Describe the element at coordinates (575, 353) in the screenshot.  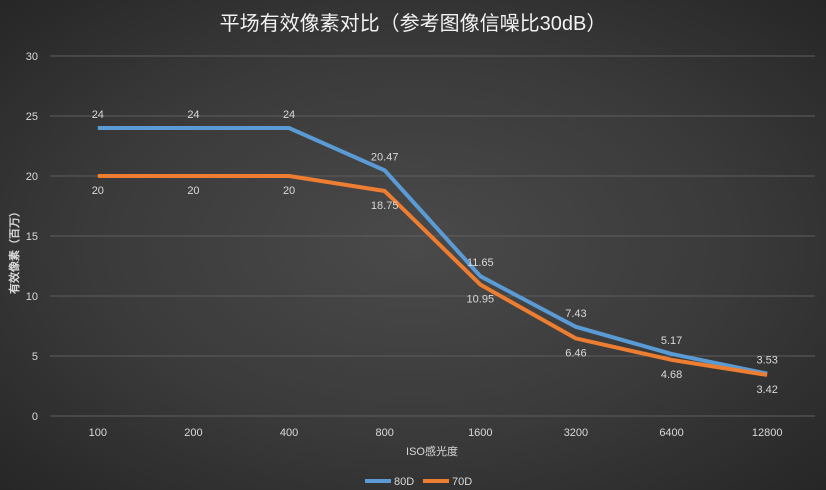
I see `data-label: 6.46` at that location.